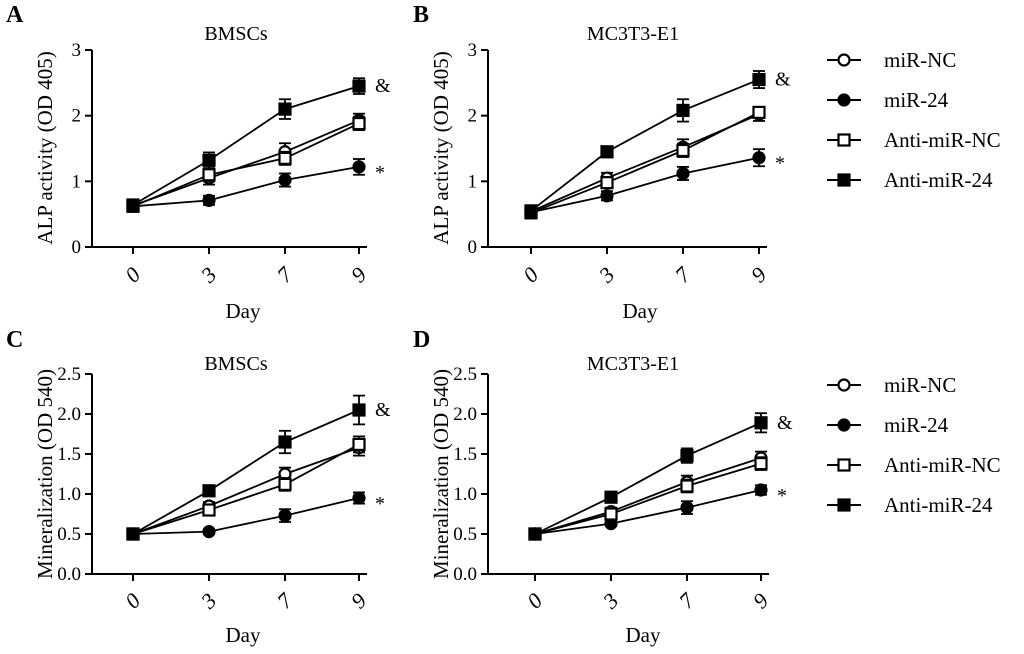 The image size is (1024, 654). What do you see at coordinates (938, 180) in the screenshot?
I see `legend-label: Anti-miR-24` at bounding box center [938, 180].